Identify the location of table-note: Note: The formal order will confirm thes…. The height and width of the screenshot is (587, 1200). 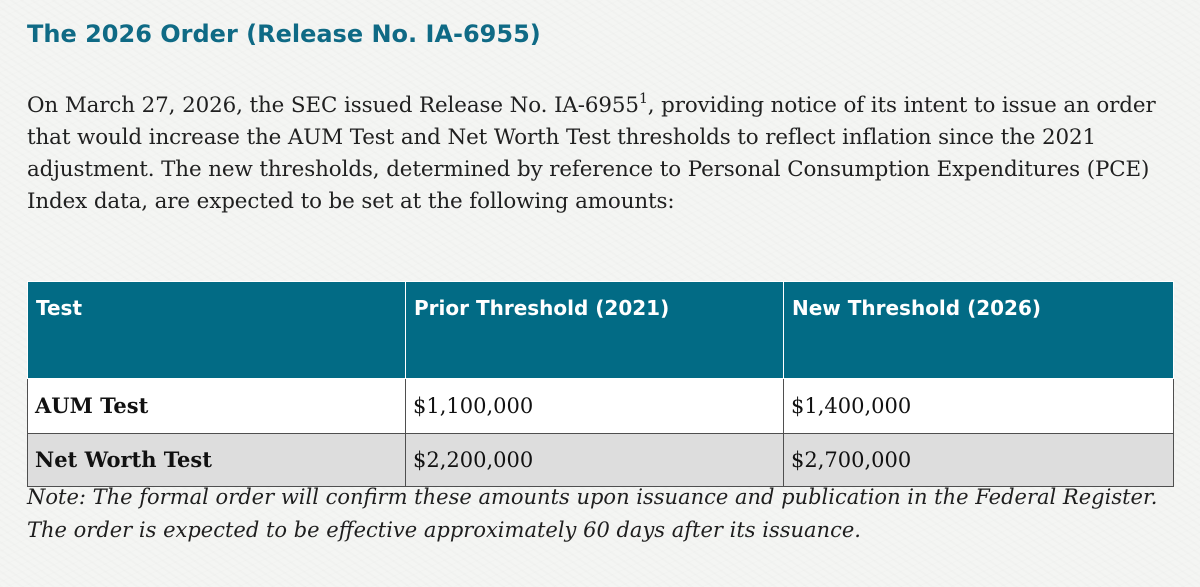
(592, 513).